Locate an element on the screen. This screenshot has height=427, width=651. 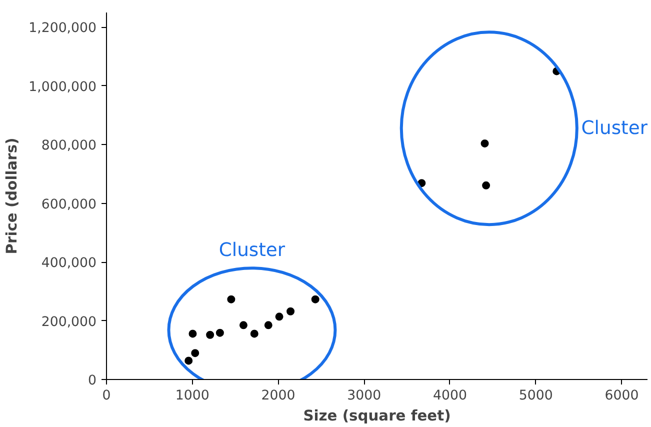
y-tick-label: 1,000,000 is located at coordinates (62, 87).